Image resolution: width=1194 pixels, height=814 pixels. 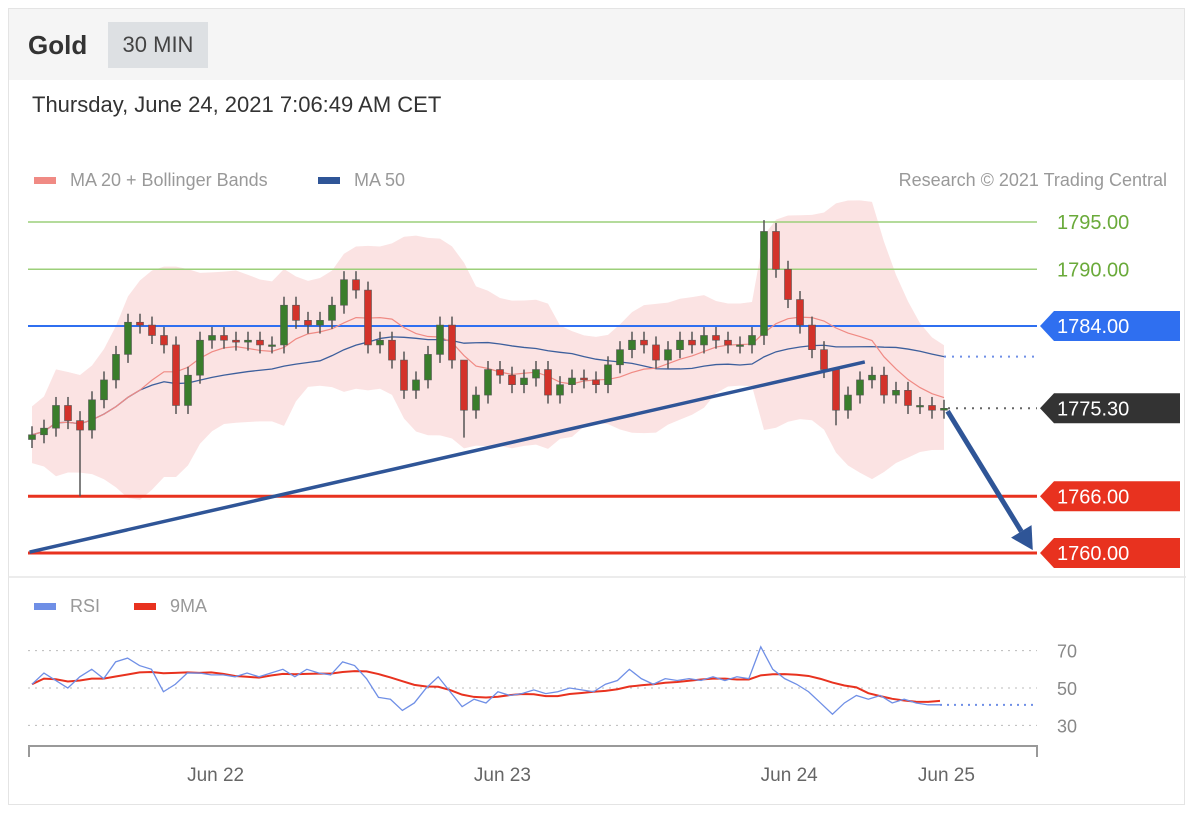 I want to click on legend-label: 9MA, so click(x=189, y=606).